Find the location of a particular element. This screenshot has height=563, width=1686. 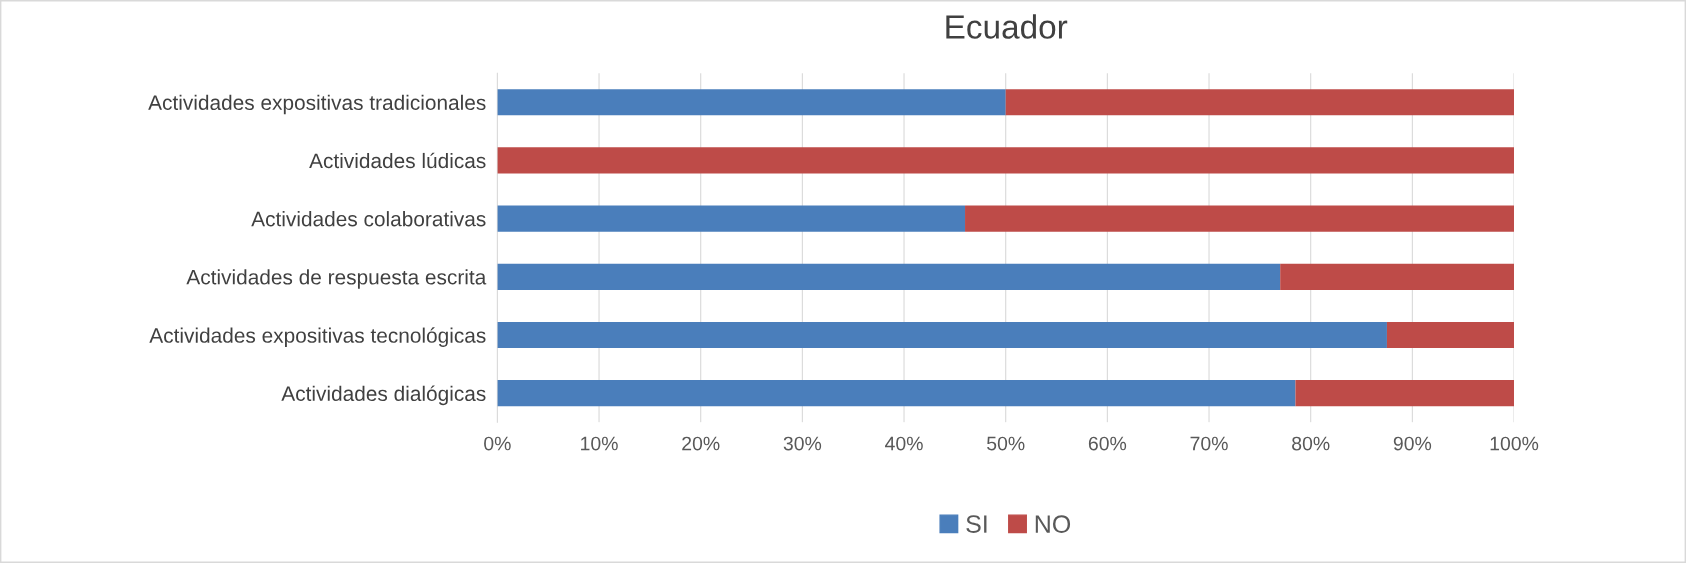

y-tick-label: Actividades expositivas tradicionales is located at coordinates (317, 104).